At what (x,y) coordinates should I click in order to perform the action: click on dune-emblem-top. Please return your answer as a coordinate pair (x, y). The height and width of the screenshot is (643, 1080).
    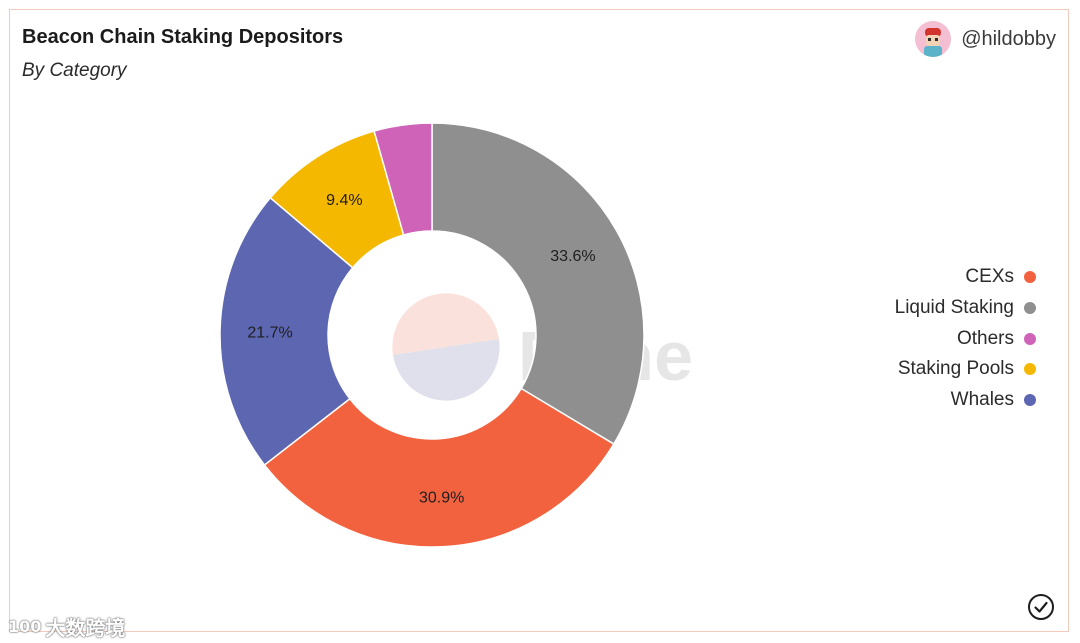
    Looking at the image, I should click on (445, 324).